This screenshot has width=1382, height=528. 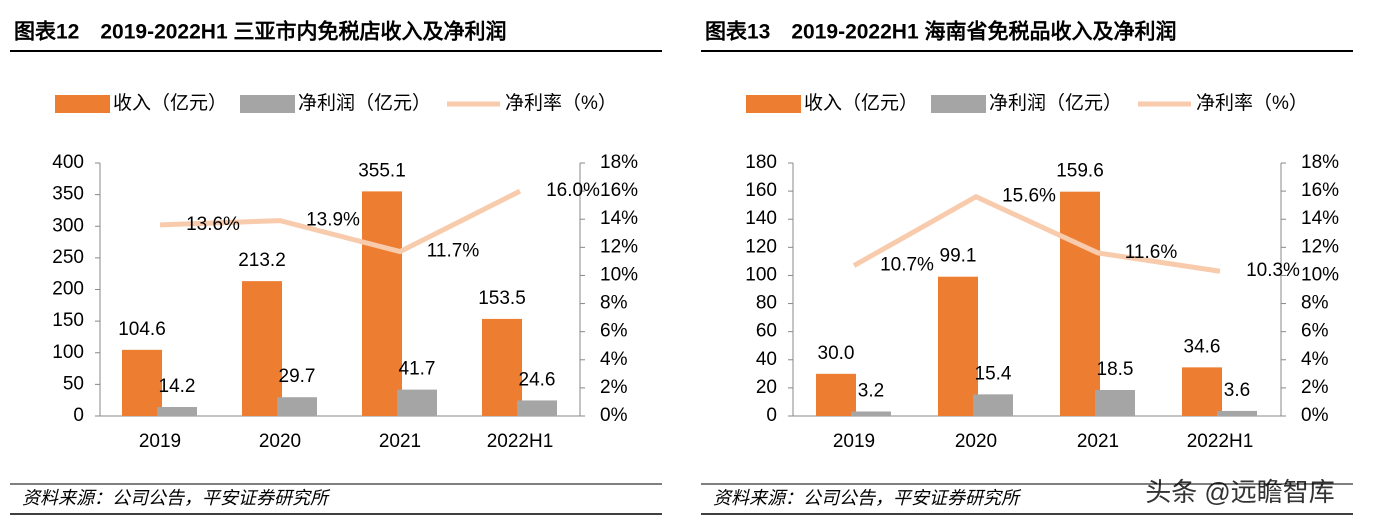 What do you see at coordinates (1273, 270) in the screenshot?
I see `value-label: 10.3%` at bounding box center [1273, 270].